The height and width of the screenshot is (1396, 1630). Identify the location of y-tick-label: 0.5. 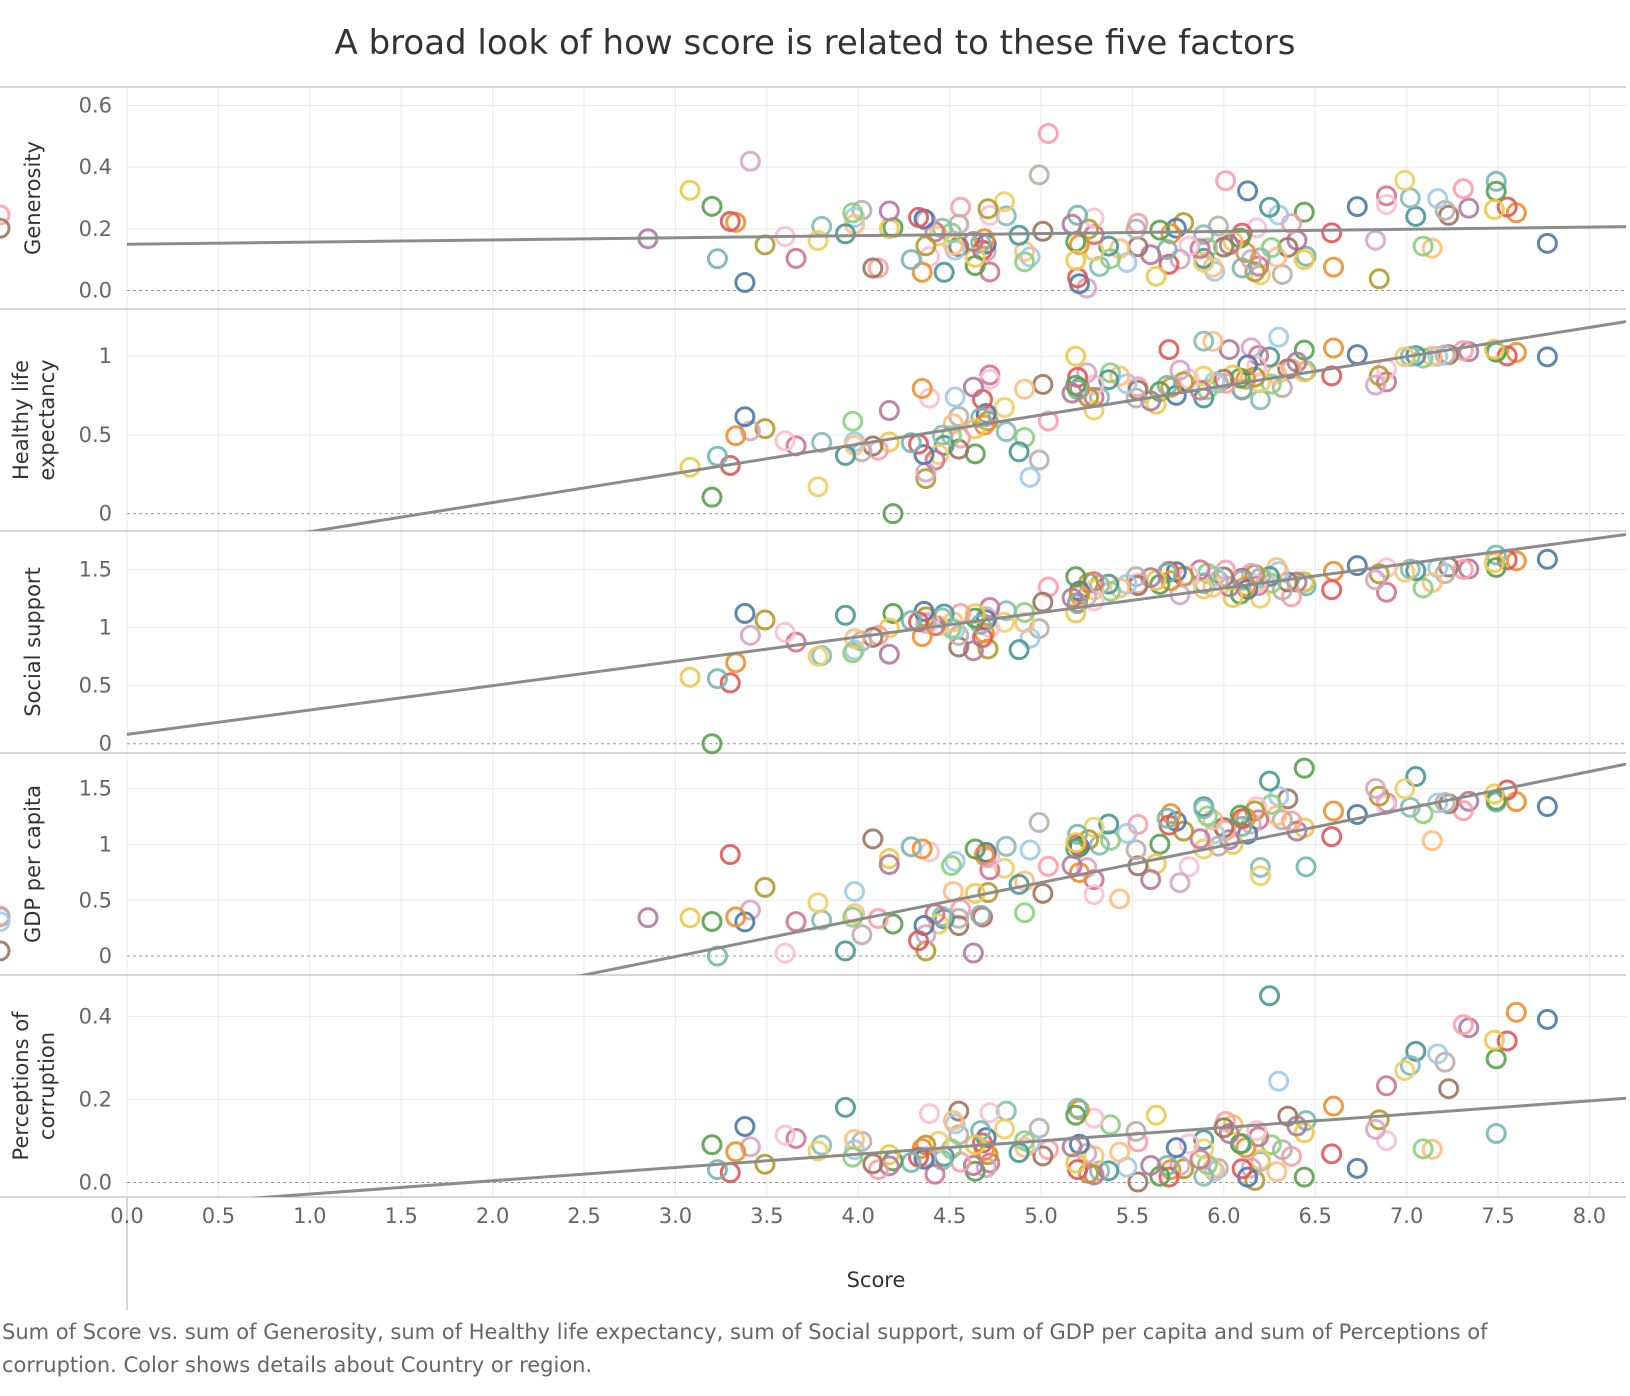
(95, 686).